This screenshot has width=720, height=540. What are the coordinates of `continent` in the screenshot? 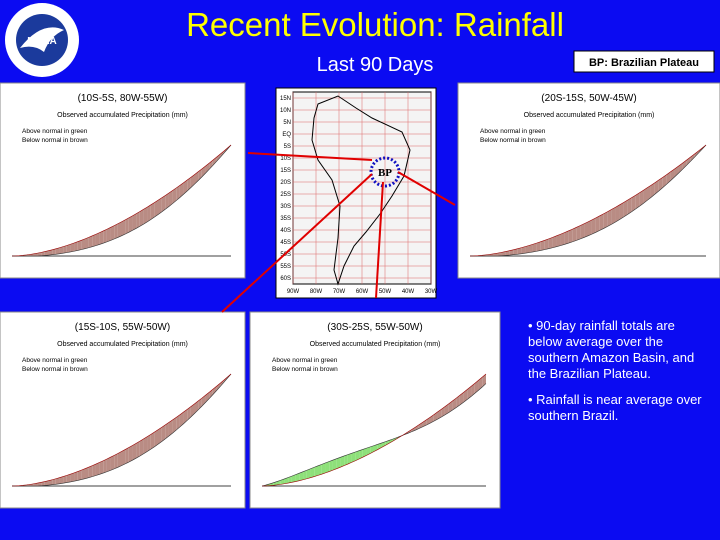 It's located at (361, 190).